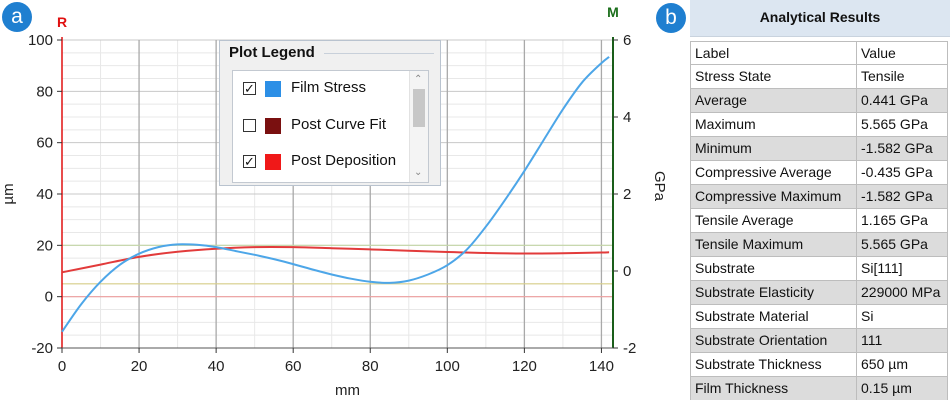 The image size is (950, 400). Describe the element at coordinates (773, 245) in the screenshot. I see `row-label-cell: Tensile Maximum` at that location.